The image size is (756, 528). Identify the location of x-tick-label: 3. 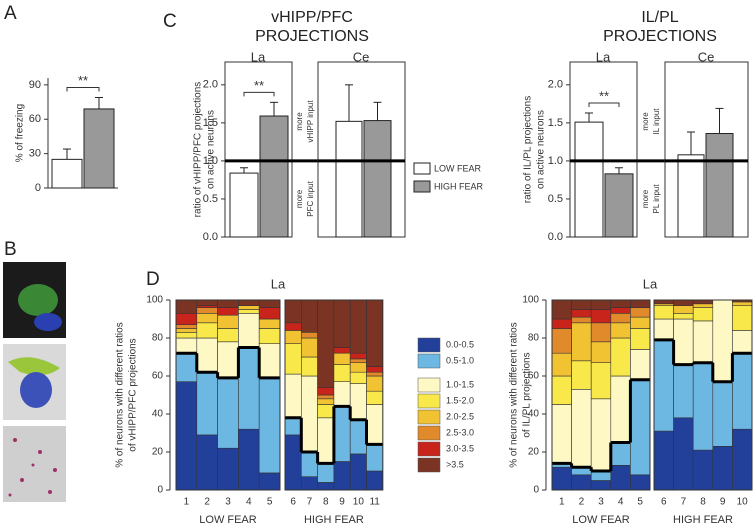
(601, 502).